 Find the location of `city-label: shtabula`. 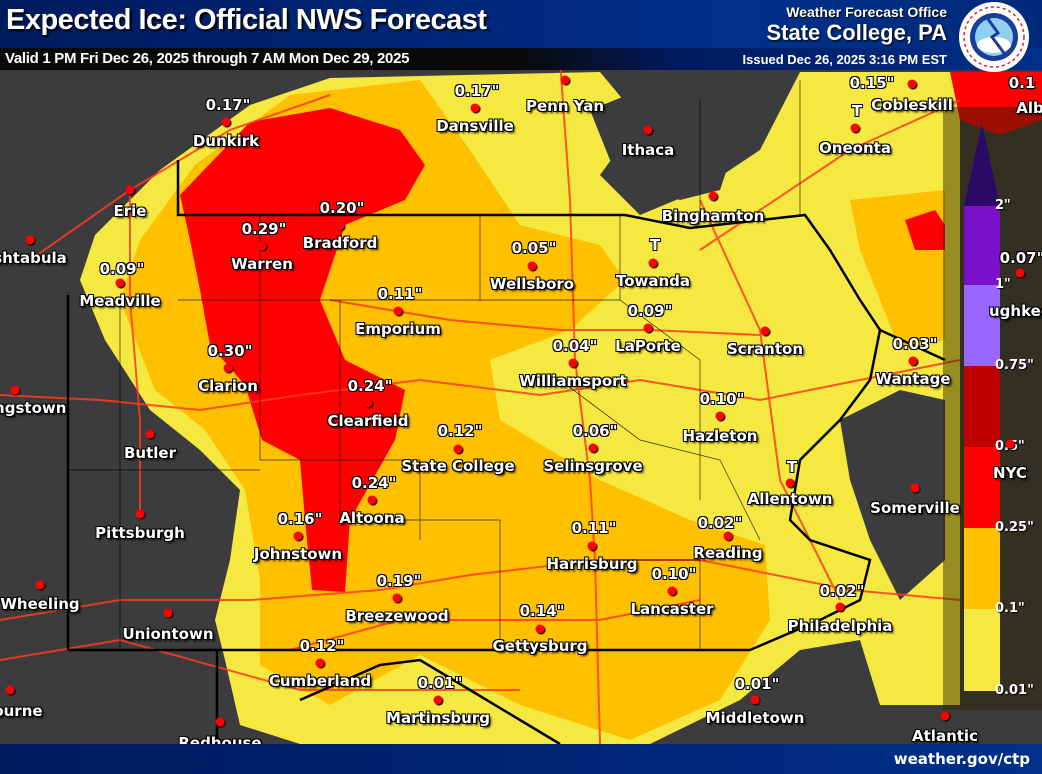

city-label: shtabula is located at coordinates (33, 258).